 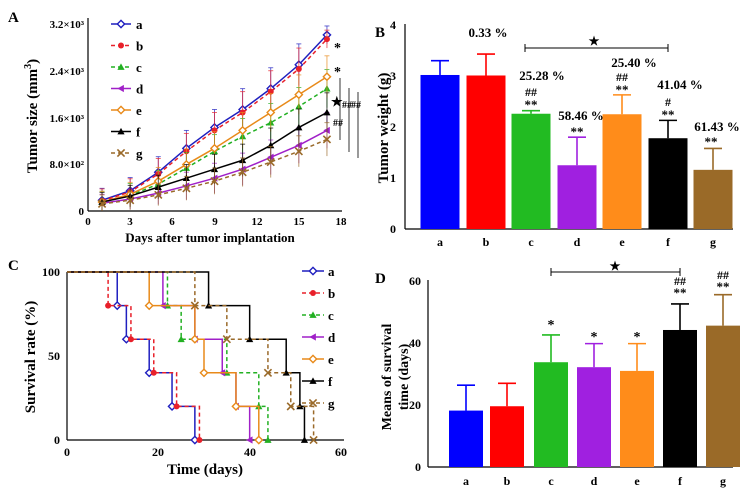 What do you see at coordinates (126, 67) in the screenshot?
I see `legend-item-c: c` at bounding box center [126, 67].